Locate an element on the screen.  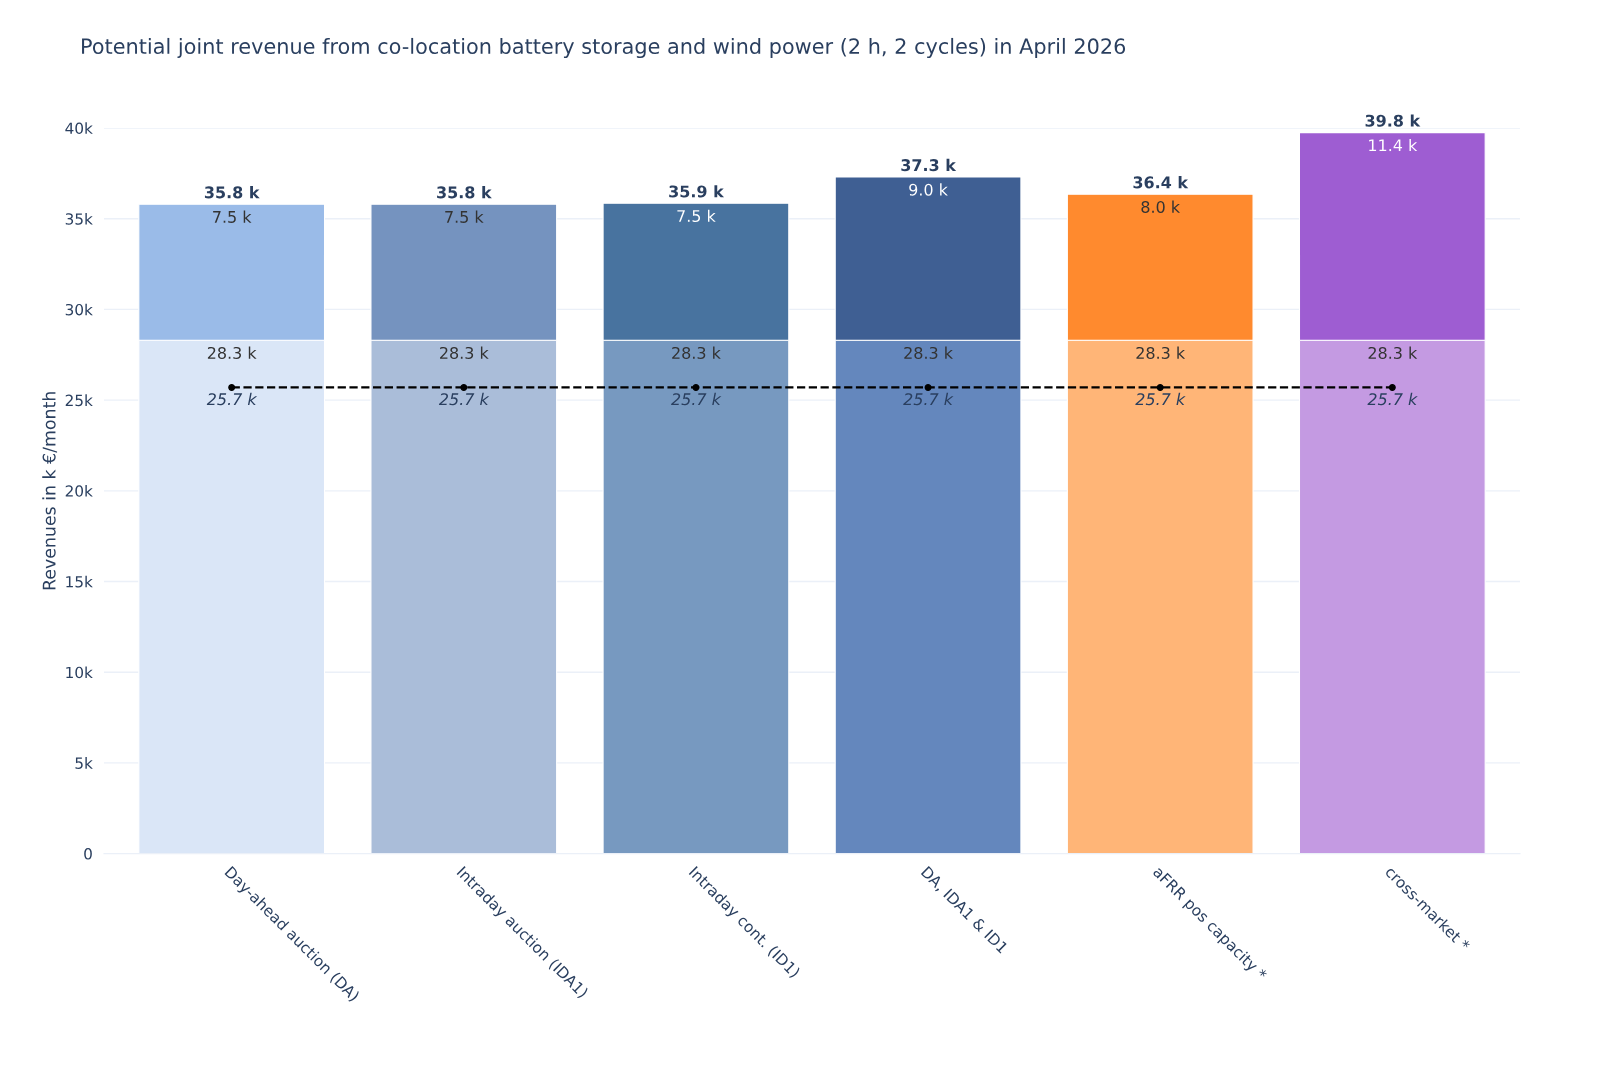
y-tick-label: 25k is located at coordinates (79, 400).